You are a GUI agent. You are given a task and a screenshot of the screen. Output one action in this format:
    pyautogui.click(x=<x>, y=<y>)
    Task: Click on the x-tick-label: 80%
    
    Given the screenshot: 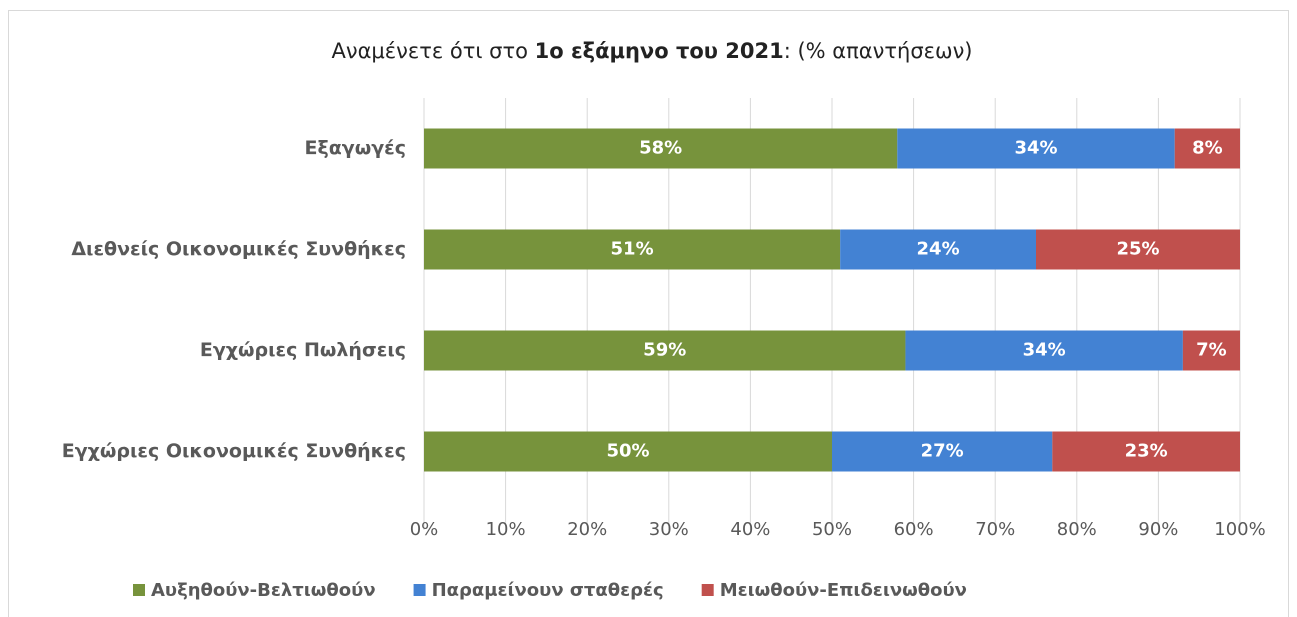 What is the action you would take?
    pyautogui.click(x=1077, y=529)
    